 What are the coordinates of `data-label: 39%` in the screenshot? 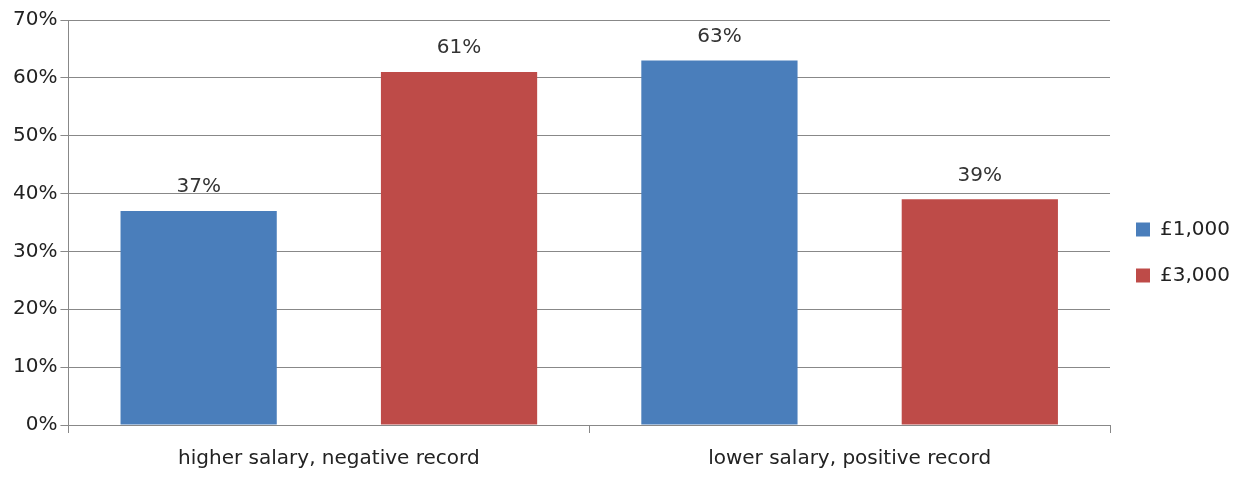 It's located at (980, 173).